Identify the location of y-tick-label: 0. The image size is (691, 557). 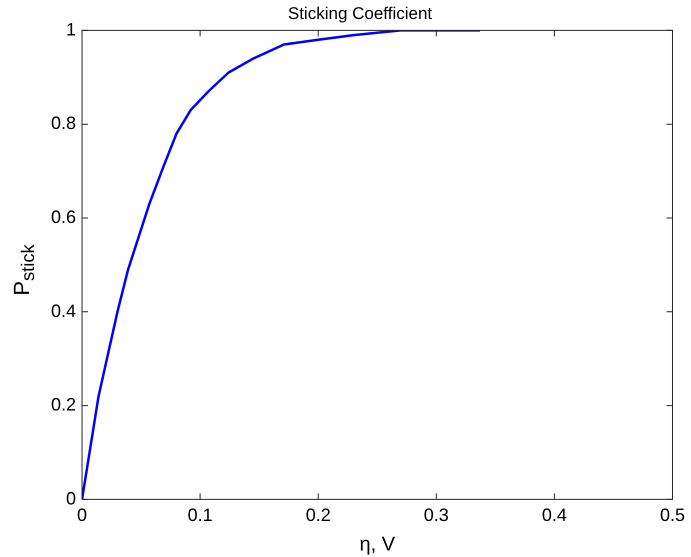
(71, 498).